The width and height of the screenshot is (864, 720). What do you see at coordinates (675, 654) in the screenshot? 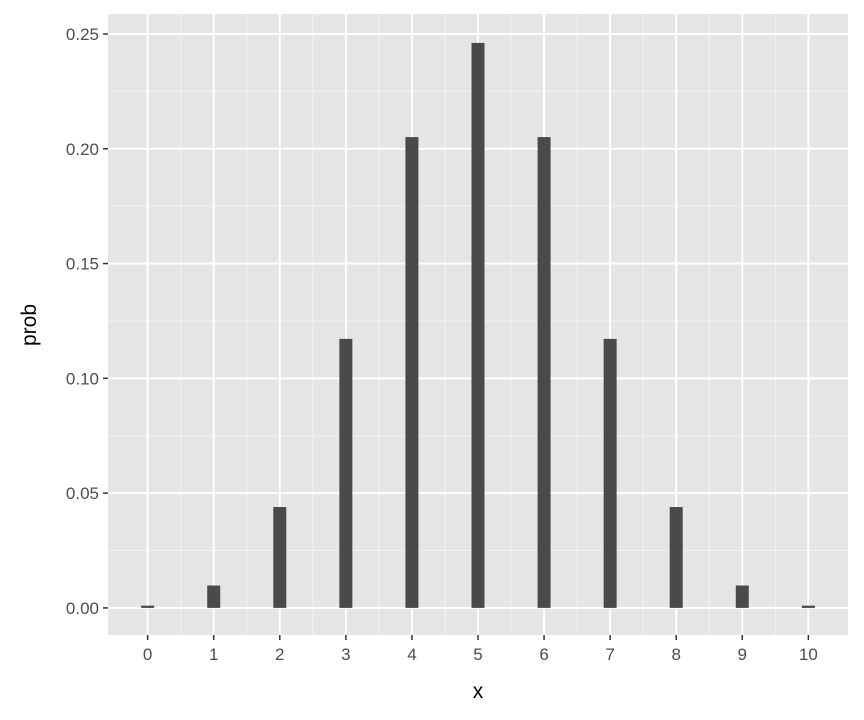
I see `x-tick-label: 8` at bounding box center [675, 654].